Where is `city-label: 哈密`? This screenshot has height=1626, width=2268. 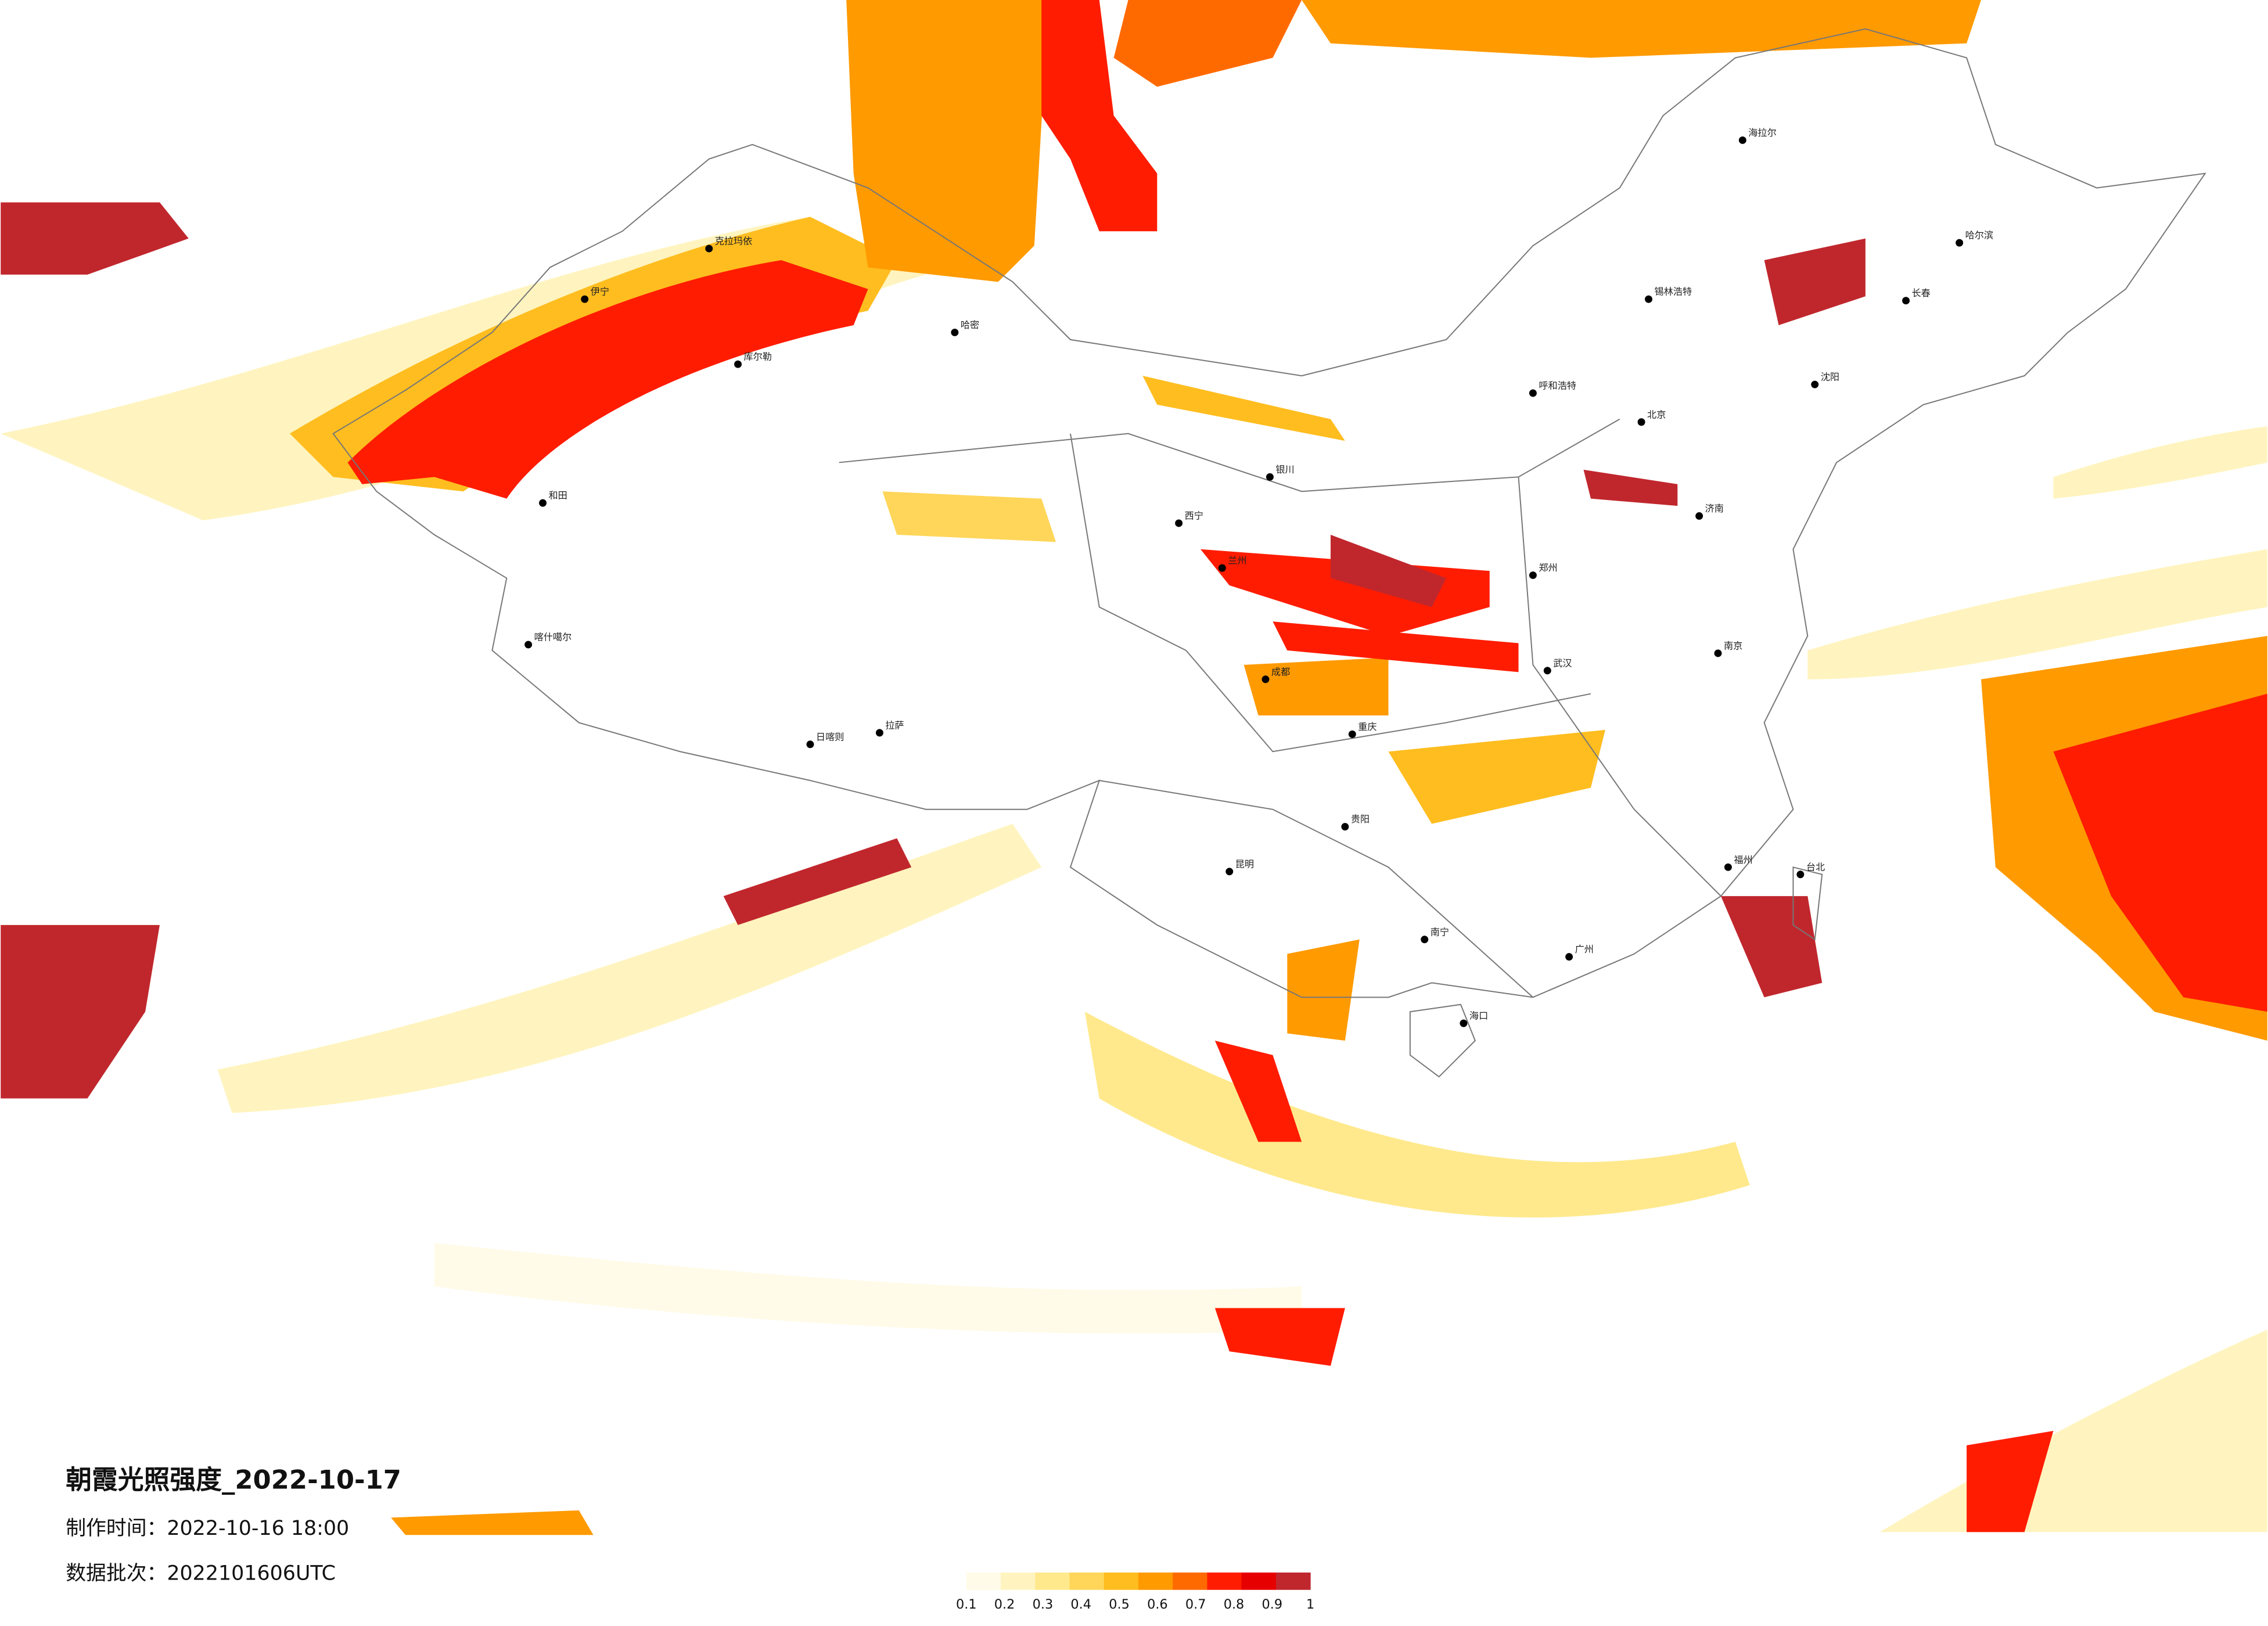
city-label: 哈密 is located at coordinates (970, 324).